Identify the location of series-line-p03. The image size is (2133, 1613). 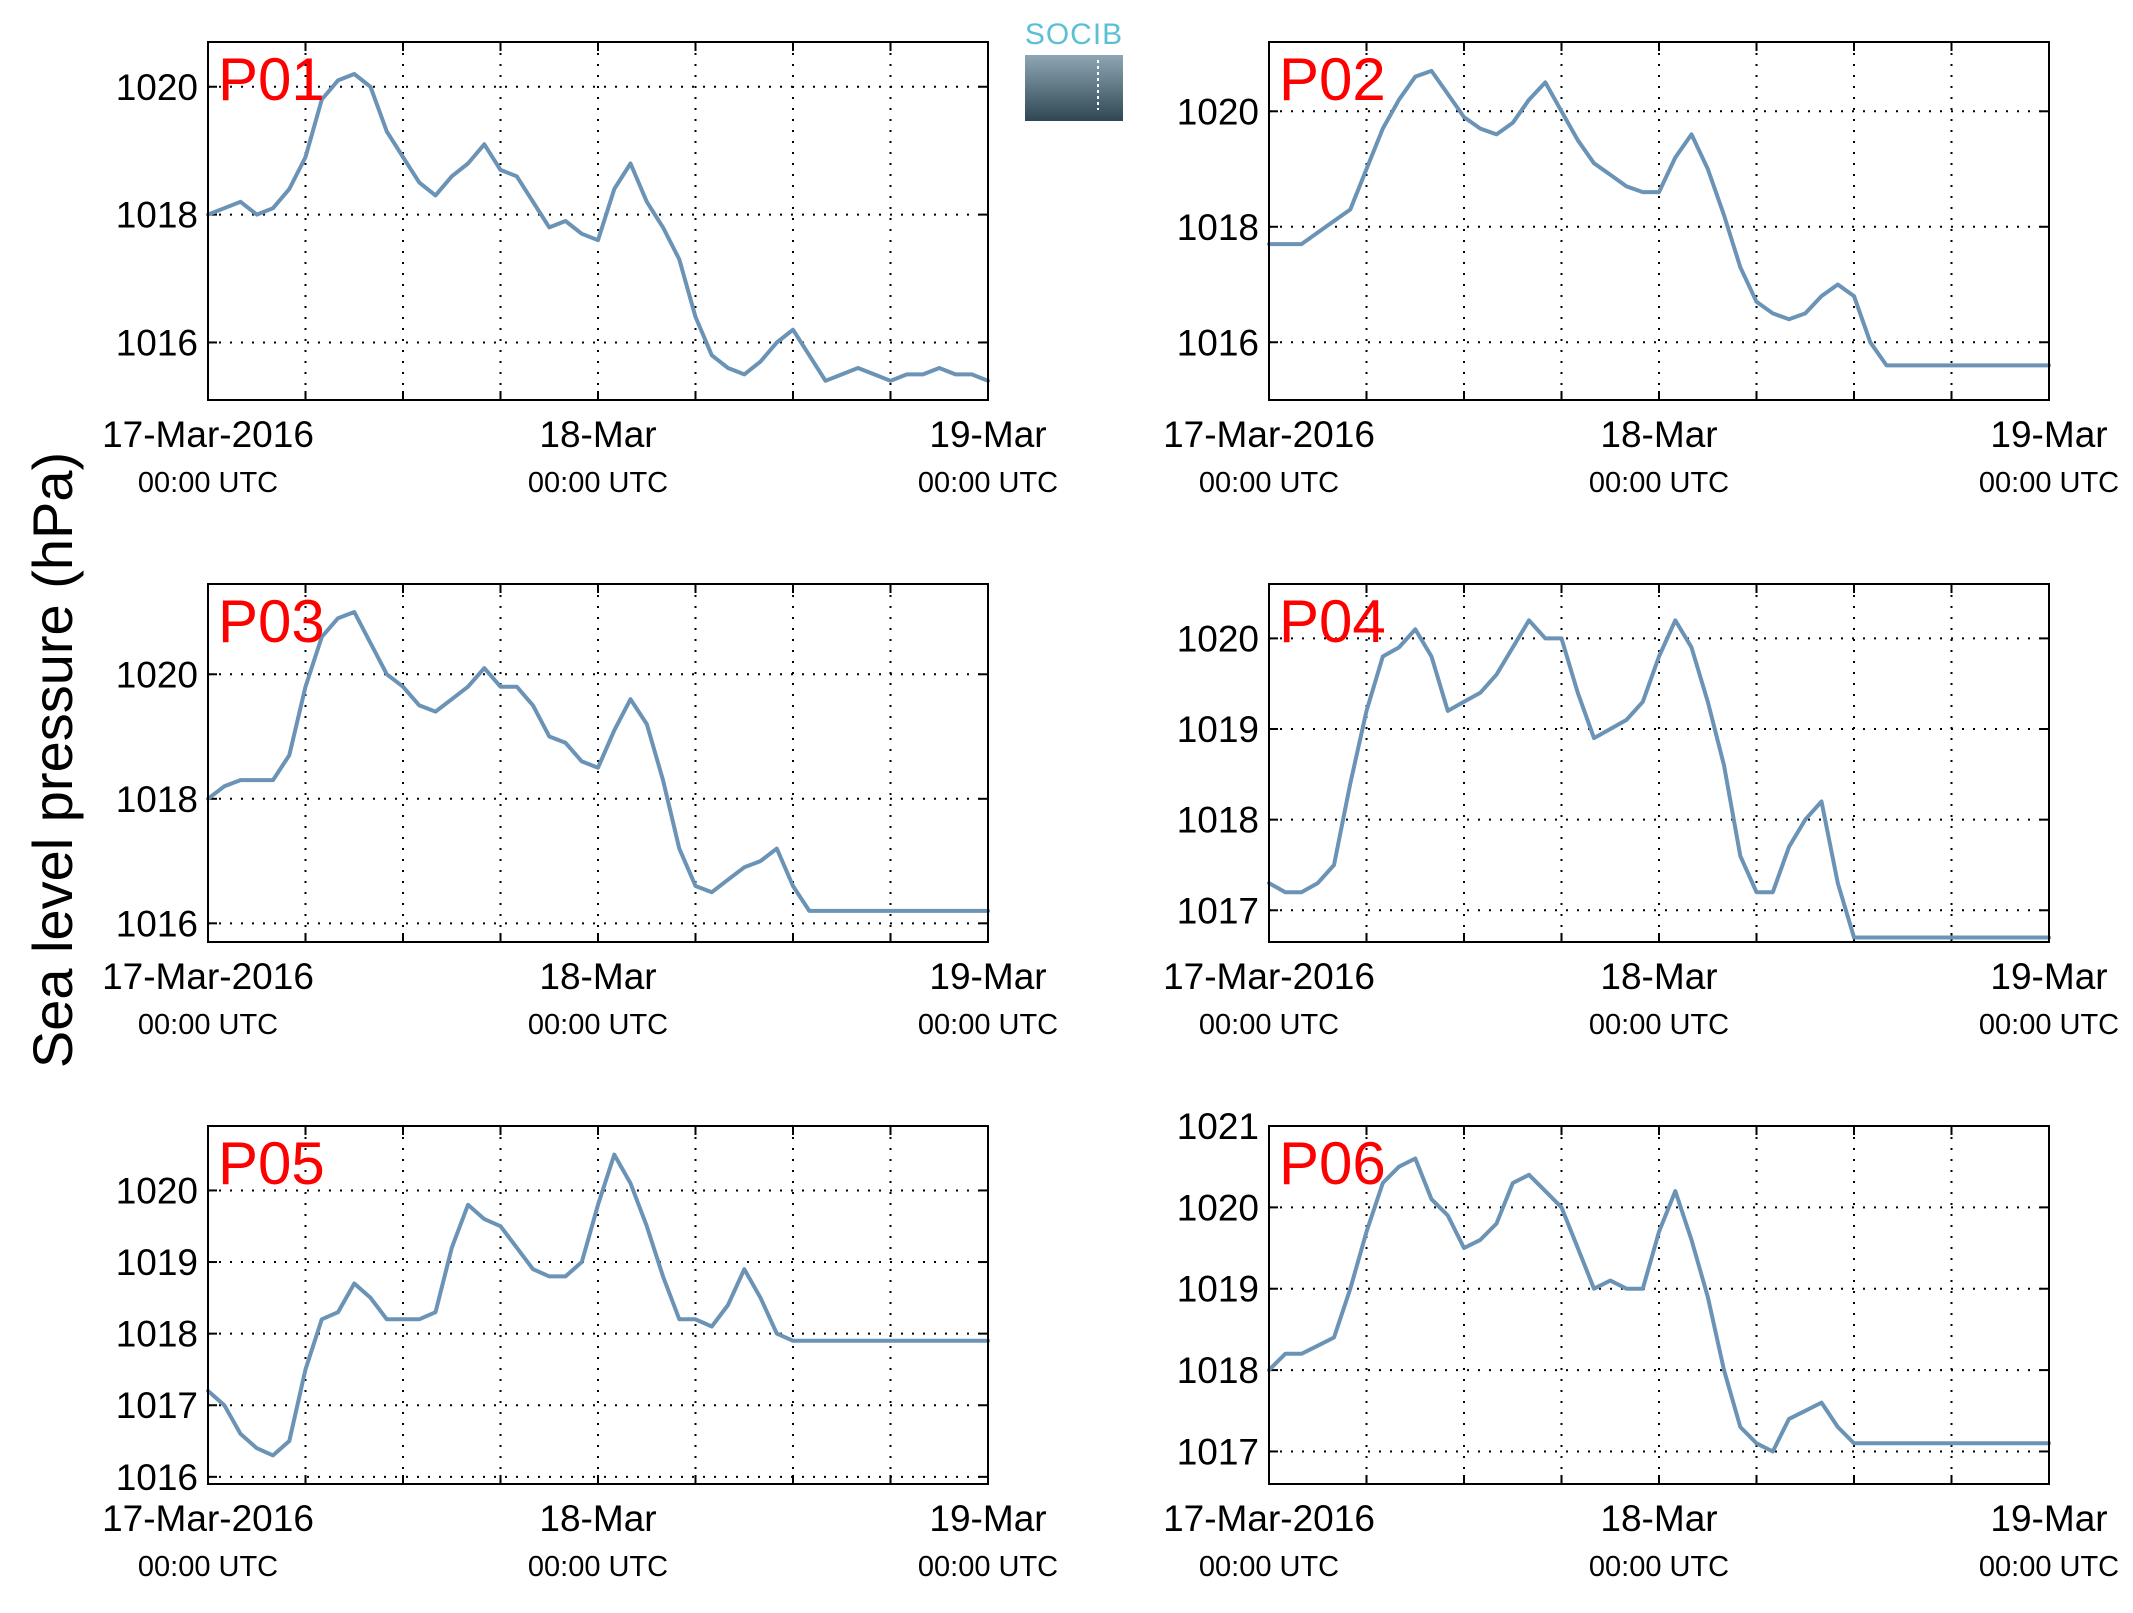
(598, 761).